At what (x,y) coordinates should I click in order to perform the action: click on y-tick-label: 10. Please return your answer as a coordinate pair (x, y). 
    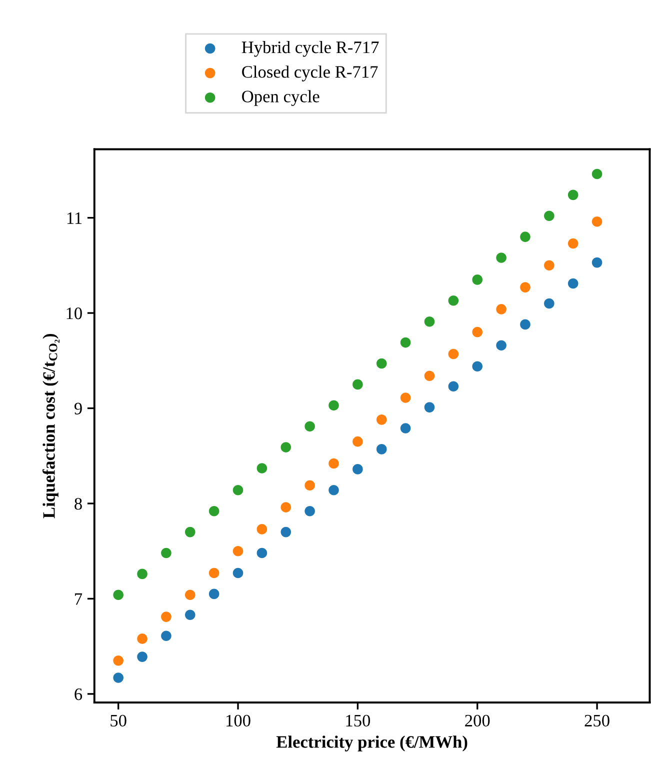
    Looking at the image, I should click on (74, 314).